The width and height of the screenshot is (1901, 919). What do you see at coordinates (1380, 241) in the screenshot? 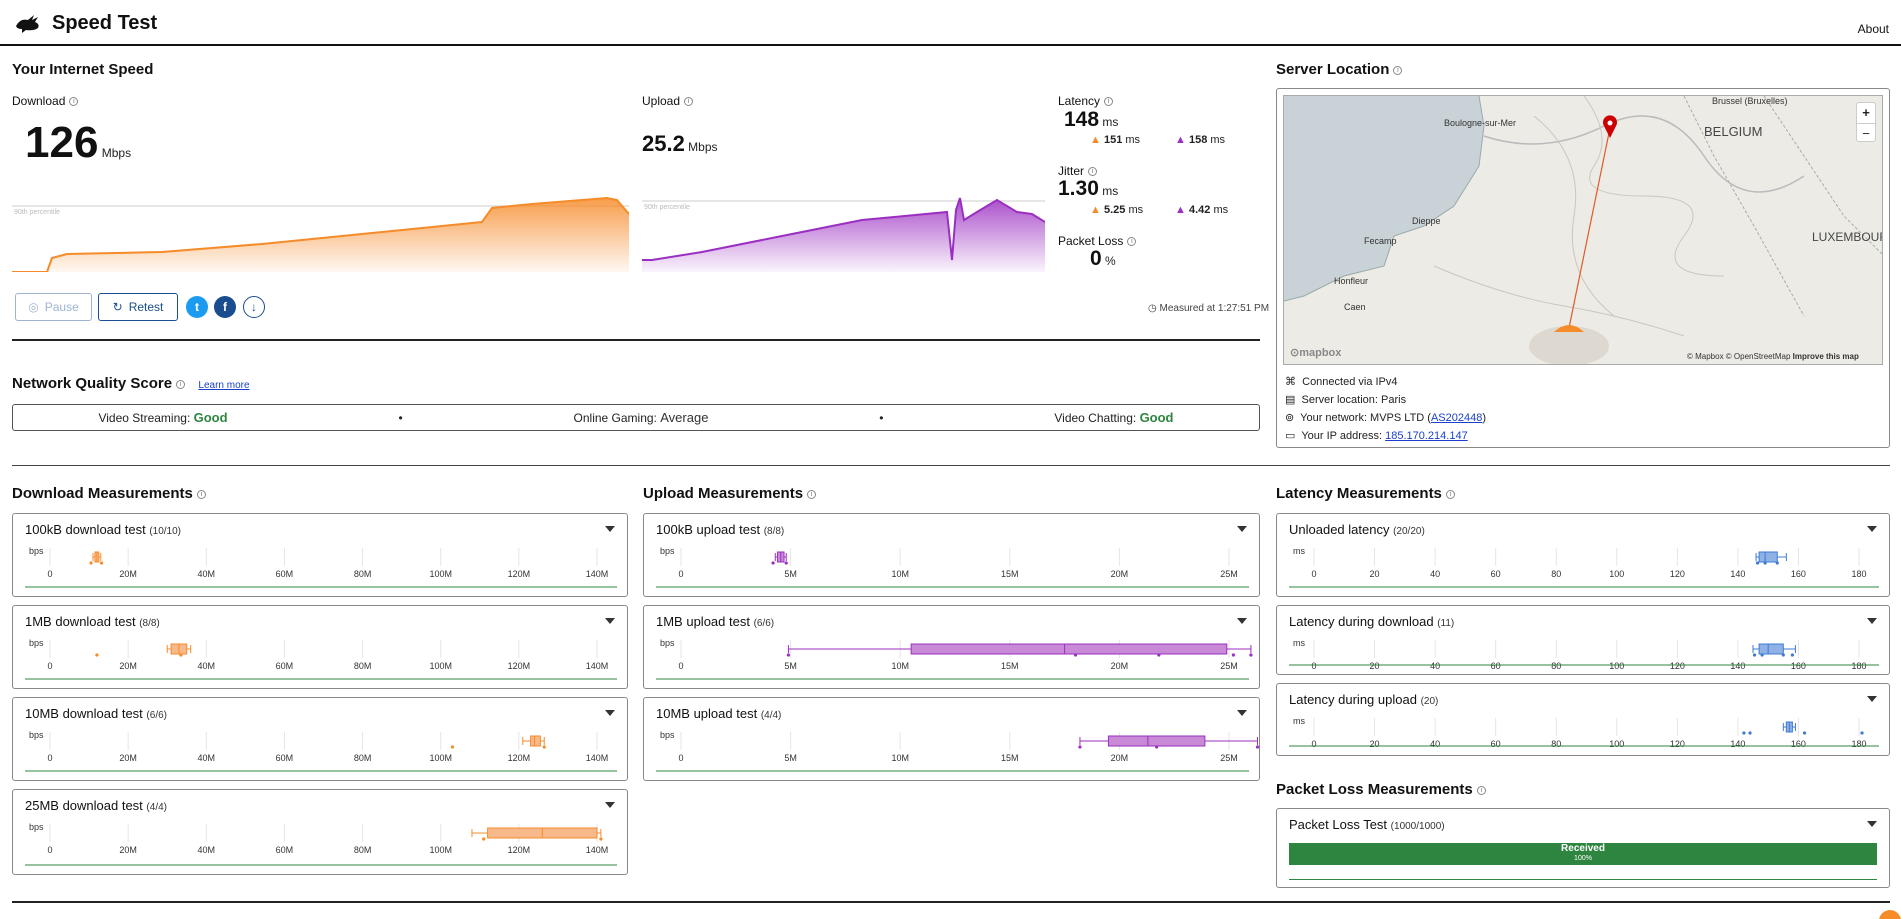
I see `map-label-fecamp: Fecamp` at bounding box center [1380, 241].